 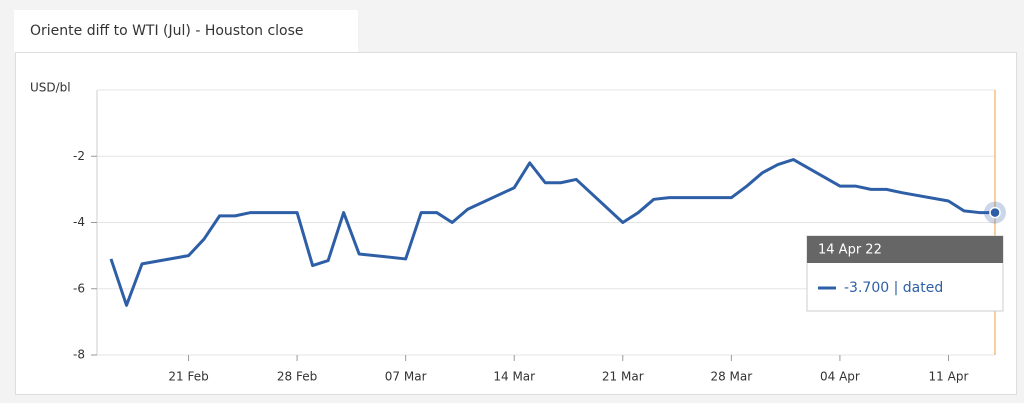 I want to click on tooltip: 14 Apr 22 -3.700 | dated, so click(x=905, y=273).